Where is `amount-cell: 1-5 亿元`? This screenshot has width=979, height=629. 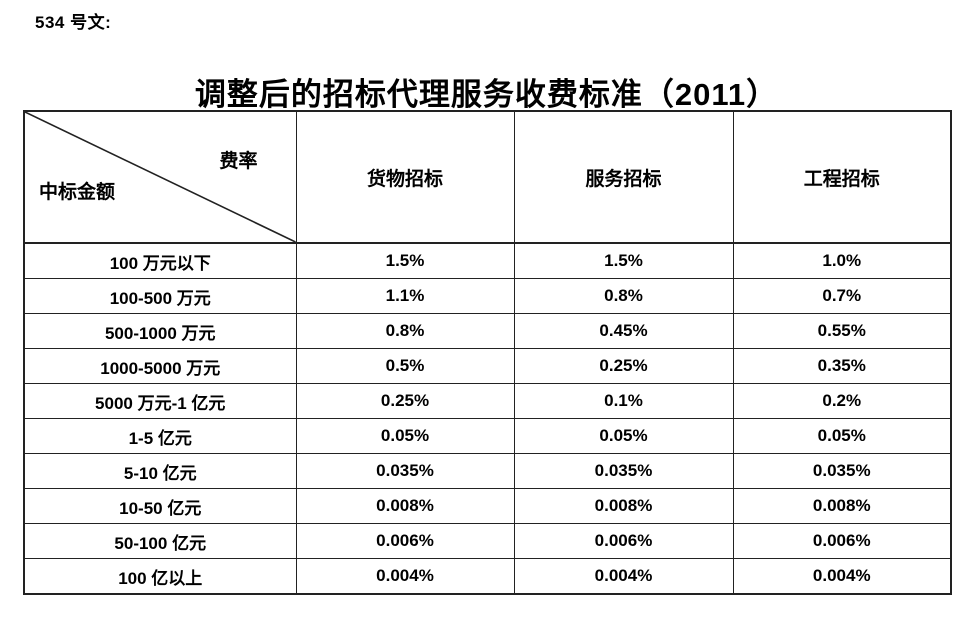 amount-cell: 1-5 亿元 is located at coordinates (160, 436).